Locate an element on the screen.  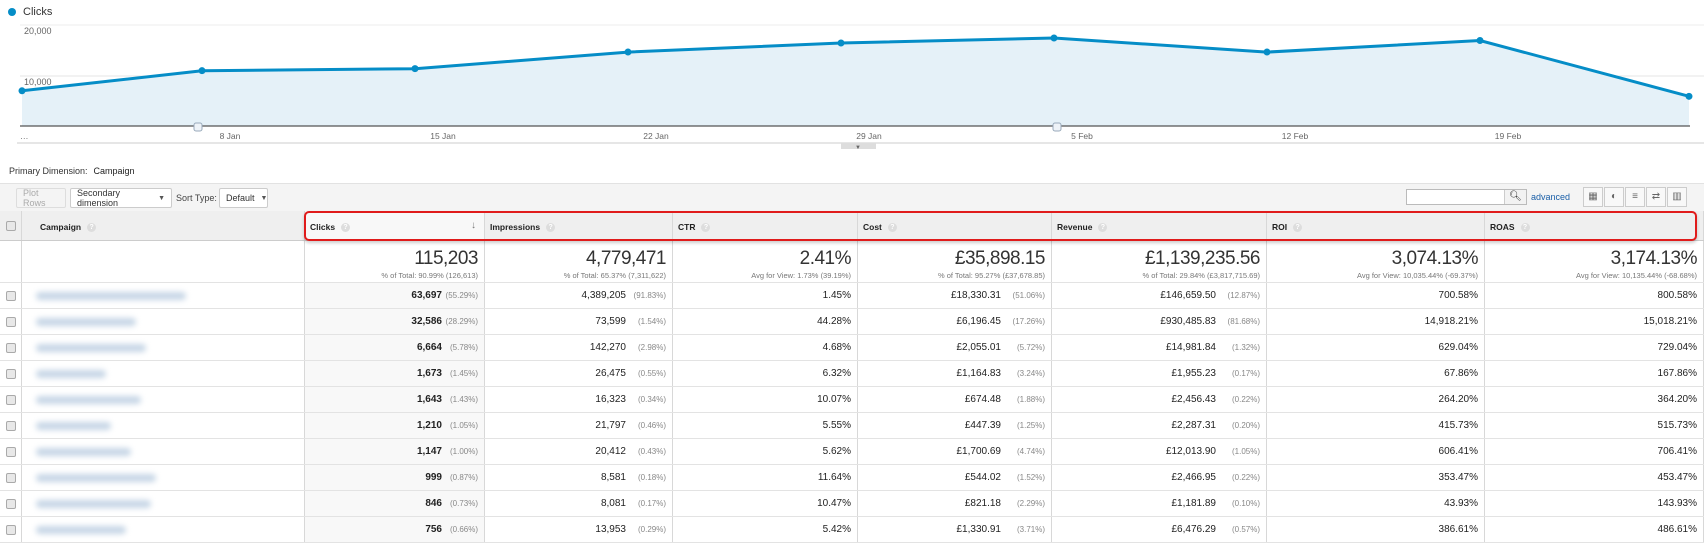
cell-ctr: 10.07% is located at coordinates (765, 399).